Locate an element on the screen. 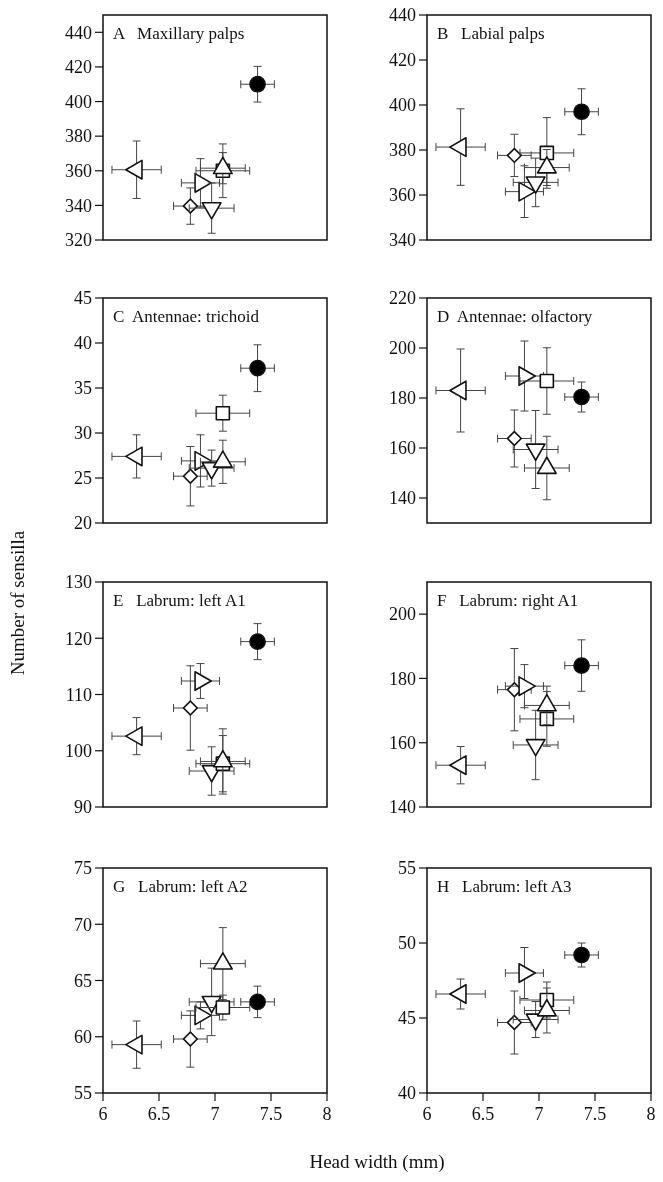  y-tick-label: 130 is located at coordinates (78, 582).